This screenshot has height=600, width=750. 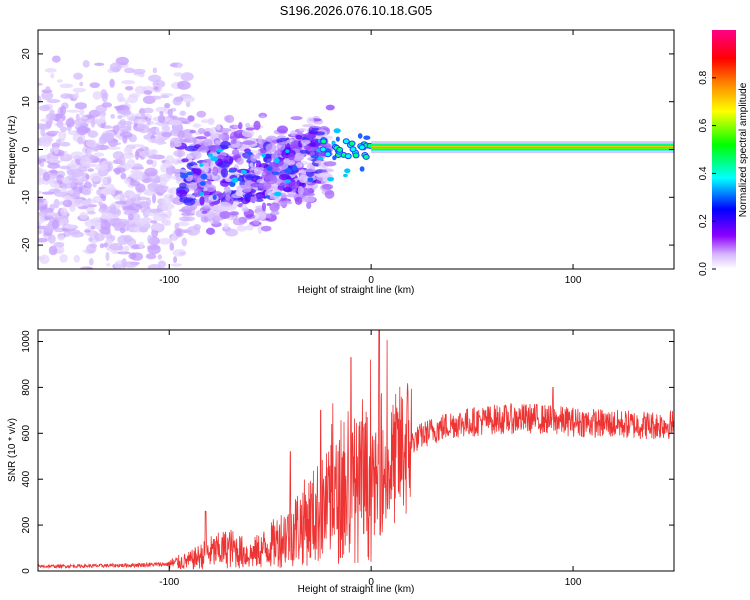 I want to click on colorbar-tick-label: 0.4, so click(x=703, y=173).